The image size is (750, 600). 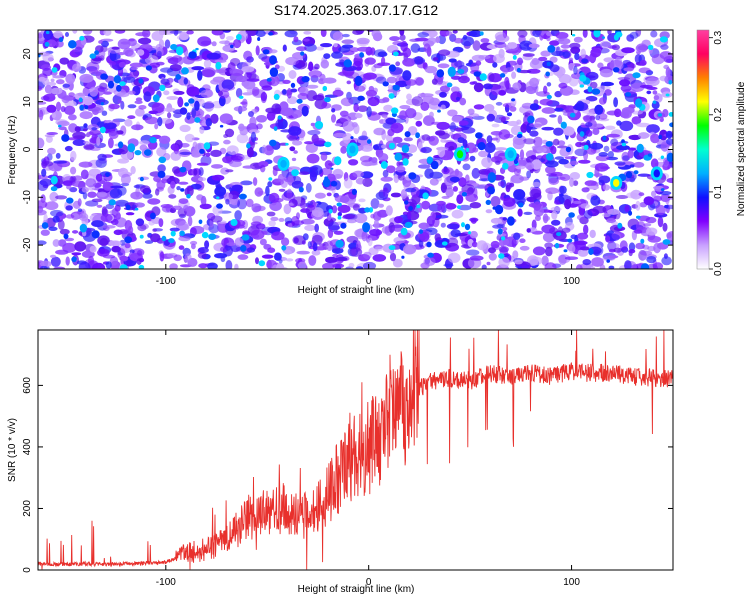 I want to click on heatmap-y-tick-label: 10, so click(x=27, y=102).